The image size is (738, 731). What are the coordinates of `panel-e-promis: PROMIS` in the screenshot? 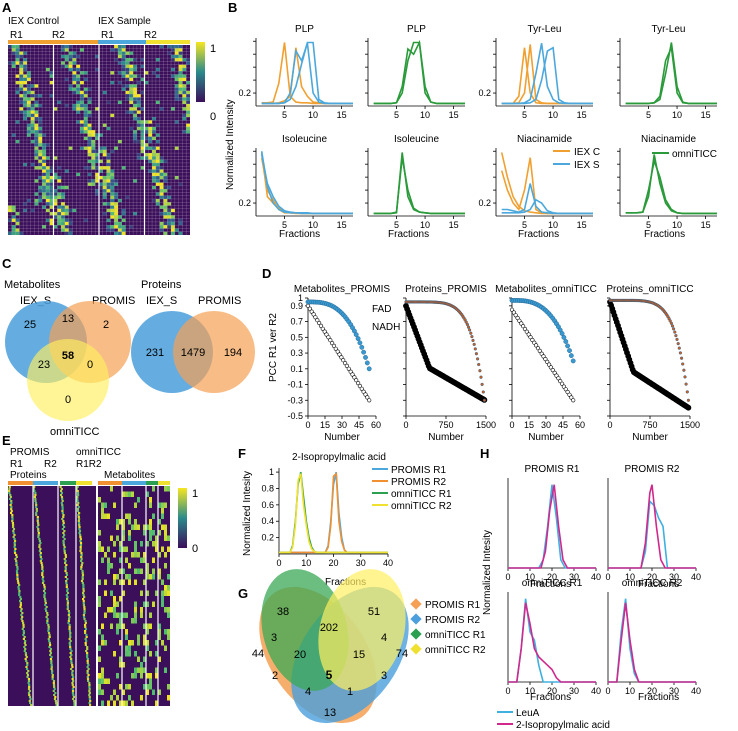 It's located at (30, 452).